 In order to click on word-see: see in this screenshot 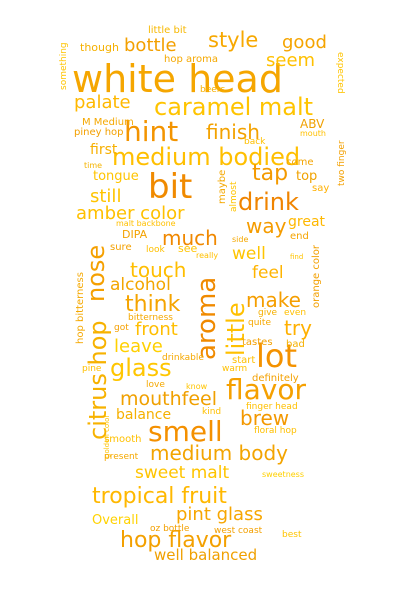, I will do `click(188, 248)`.